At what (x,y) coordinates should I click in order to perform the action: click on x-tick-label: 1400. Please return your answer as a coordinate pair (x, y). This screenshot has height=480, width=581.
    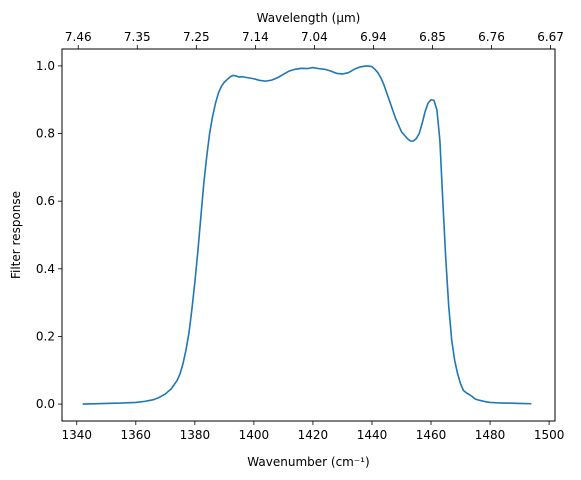
    Looking at the image, I should click on (254, 435).